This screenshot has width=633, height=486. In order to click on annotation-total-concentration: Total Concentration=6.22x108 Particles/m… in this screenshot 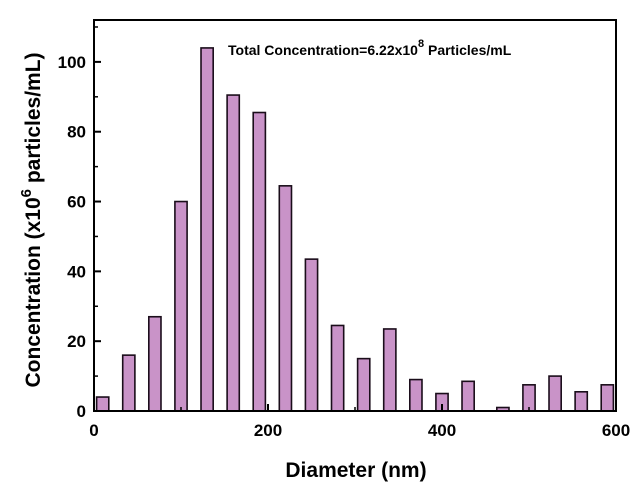, I will do `click(370, 48)`.